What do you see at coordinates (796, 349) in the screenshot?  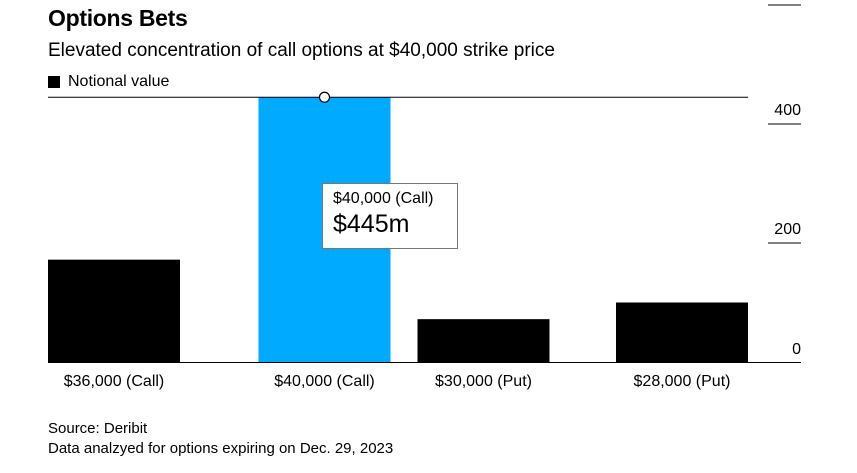 I see `y-tick-label: 0` at bounding box center [796, 349].